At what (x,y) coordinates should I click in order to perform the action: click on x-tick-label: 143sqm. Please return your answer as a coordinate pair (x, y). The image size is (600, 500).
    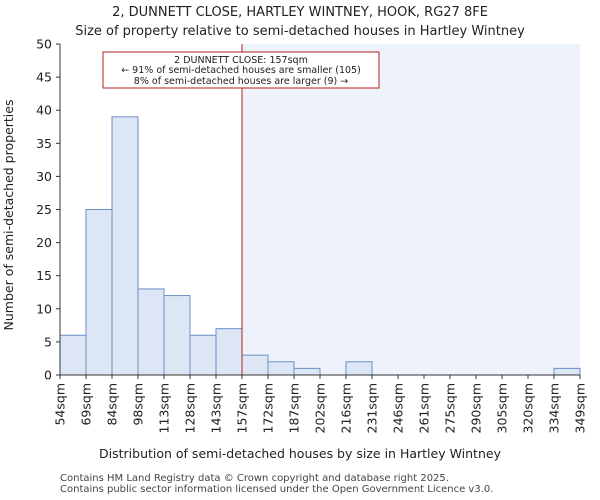
    Looking at the image, I should click on (216, 408).